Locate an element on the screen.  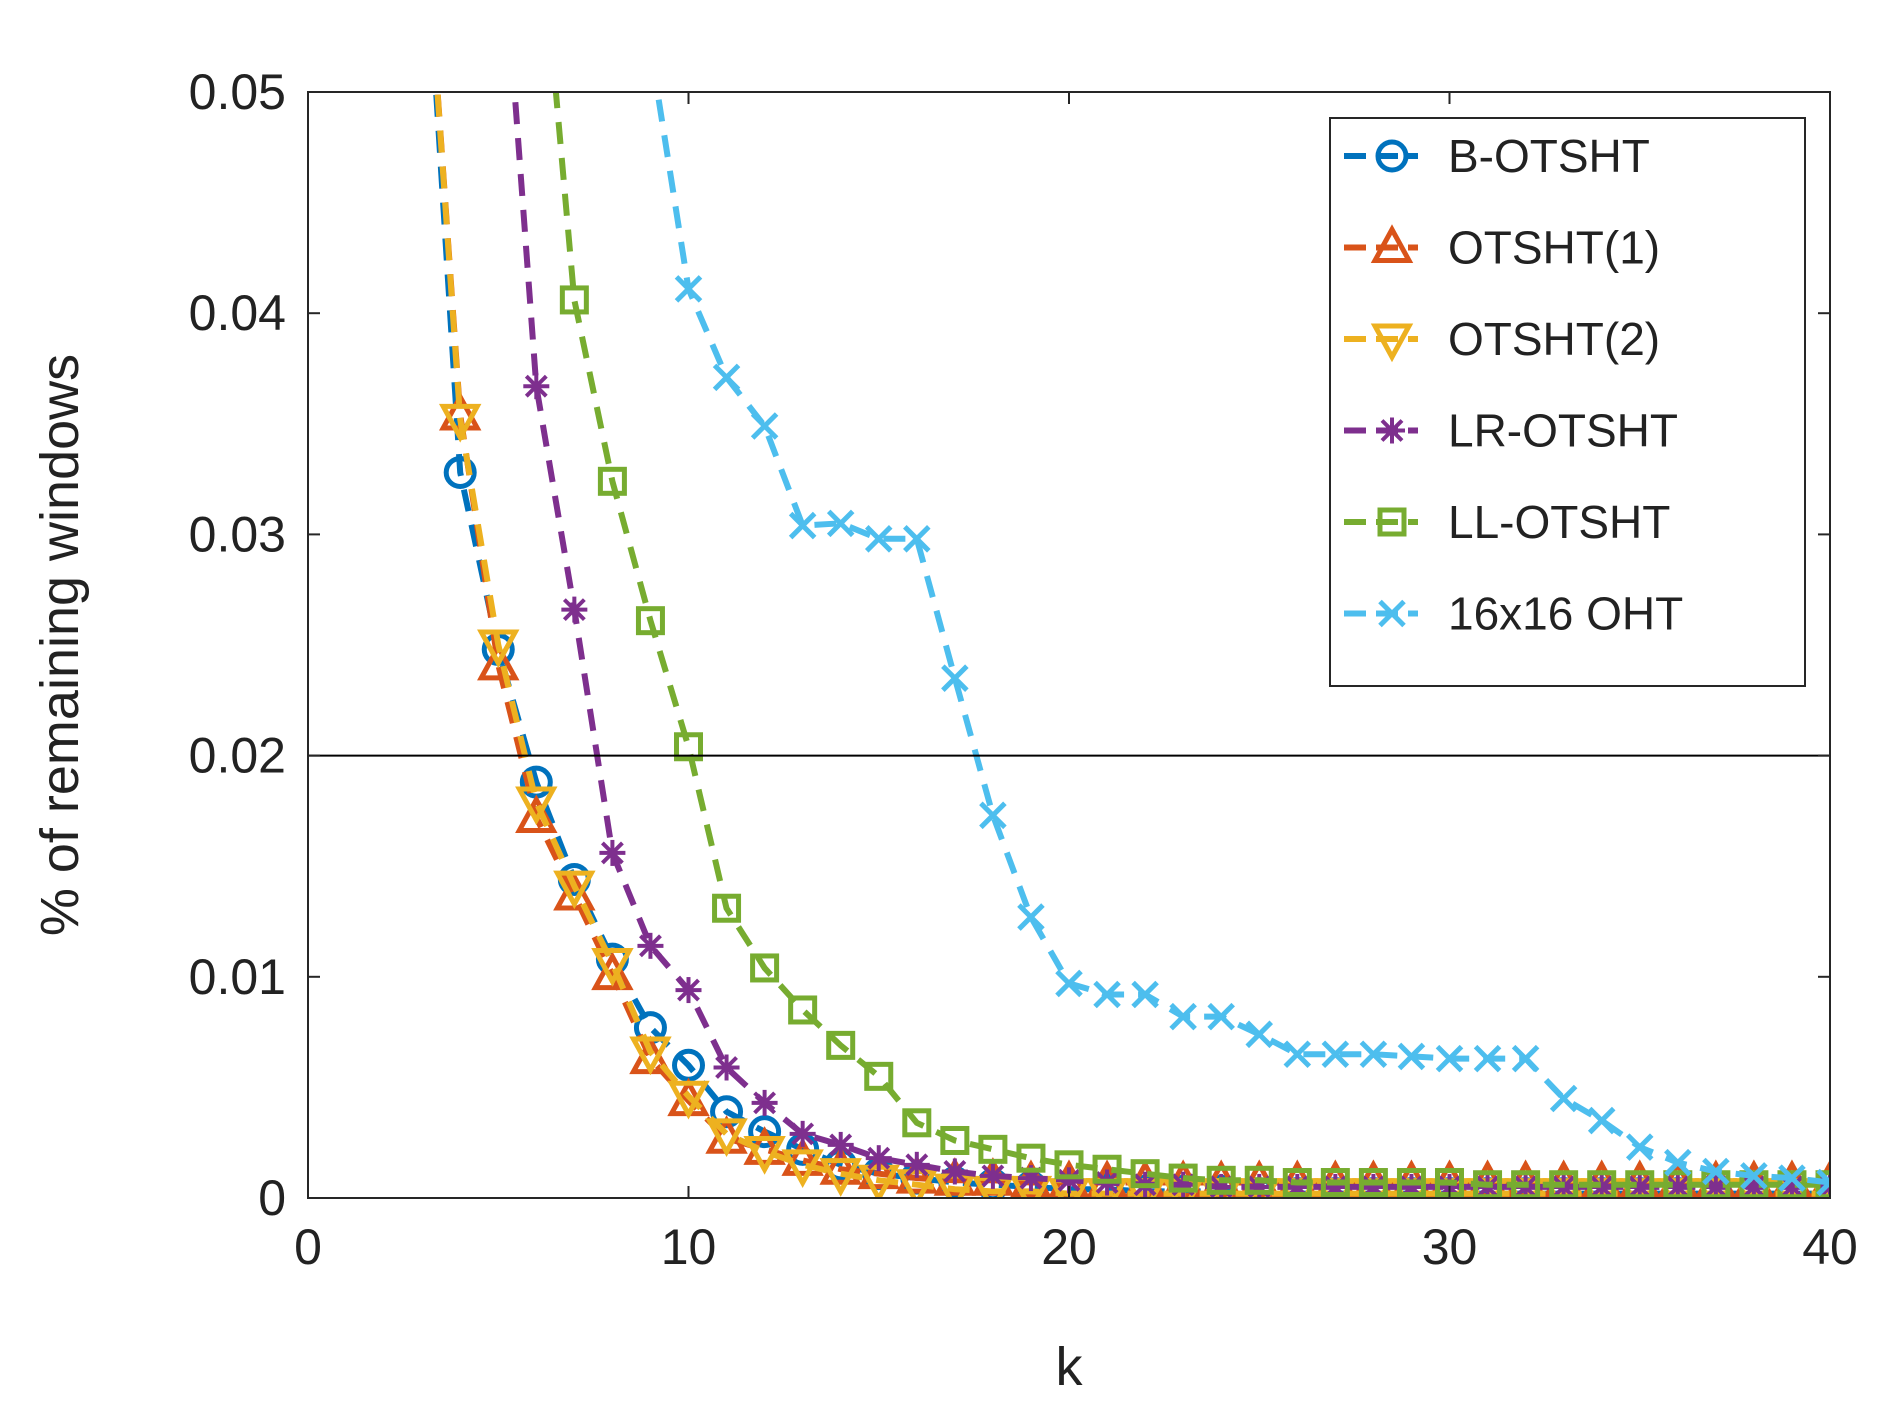
x-tick-label: 30 is located at coordinates (1450, 1247).